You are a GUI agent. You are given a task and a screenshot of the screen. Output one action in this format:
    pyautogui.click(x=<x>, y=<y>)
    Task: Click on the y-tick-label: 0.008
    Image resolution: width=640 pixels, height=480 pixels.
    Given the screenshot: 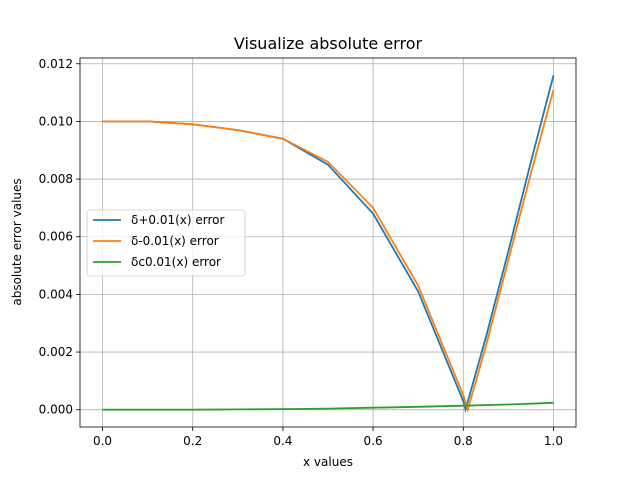 What is the action you would take?
    pyautogui.click(x=56, y=179)
    